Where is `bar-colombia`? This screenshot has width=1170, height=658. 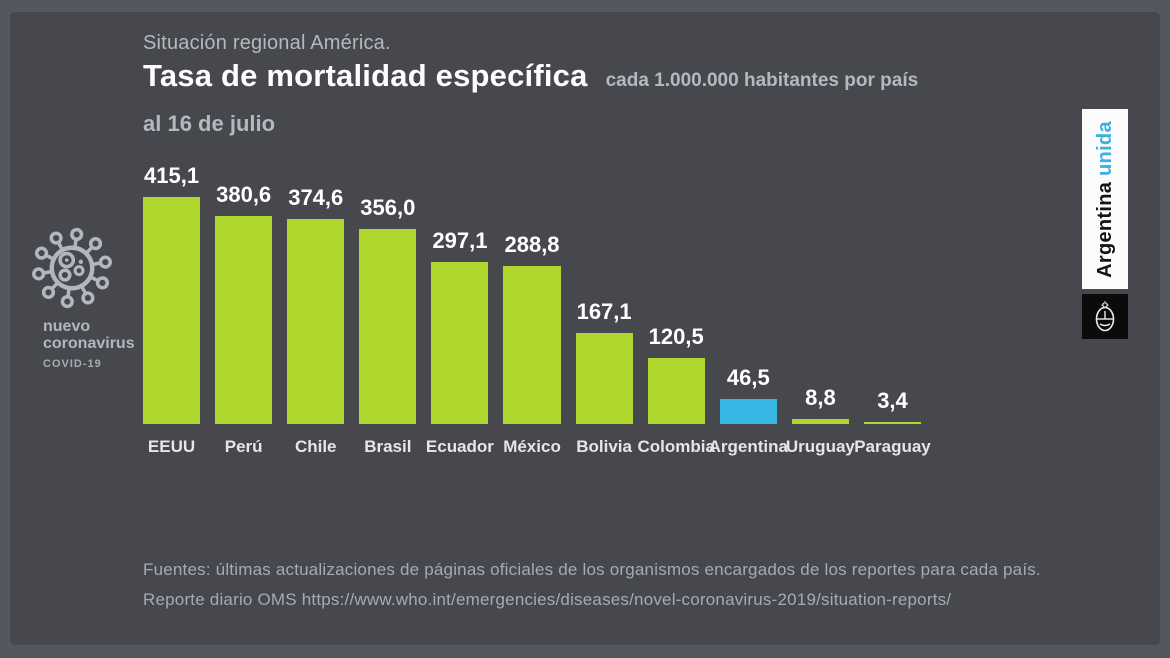
bar-colombia is located at coordinates (676, 391).